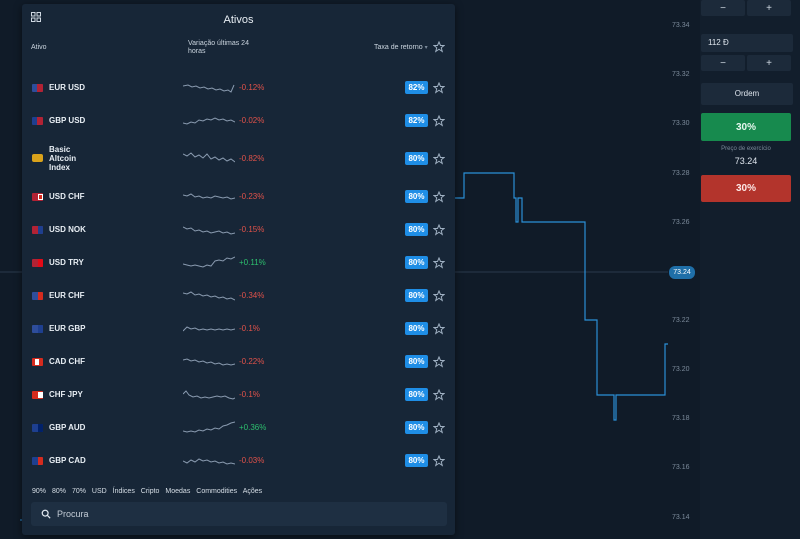  What do you see at coordinates (681, 418) in the screenshot?
I see `y-tick: 73.18` at bounding box center [681, 418].